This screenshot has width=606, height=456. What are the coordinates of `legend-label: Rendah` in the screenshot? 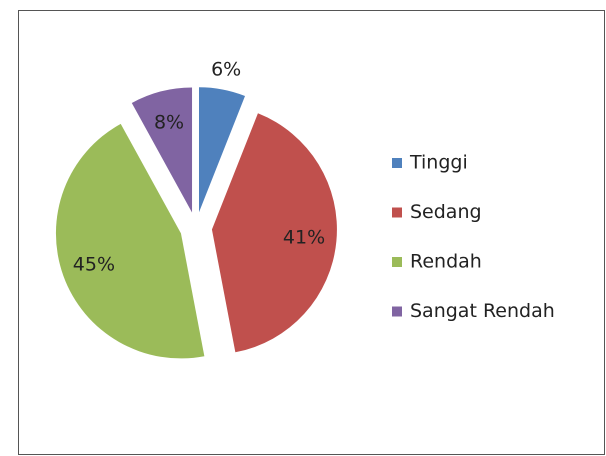 It's located at (446, 262).